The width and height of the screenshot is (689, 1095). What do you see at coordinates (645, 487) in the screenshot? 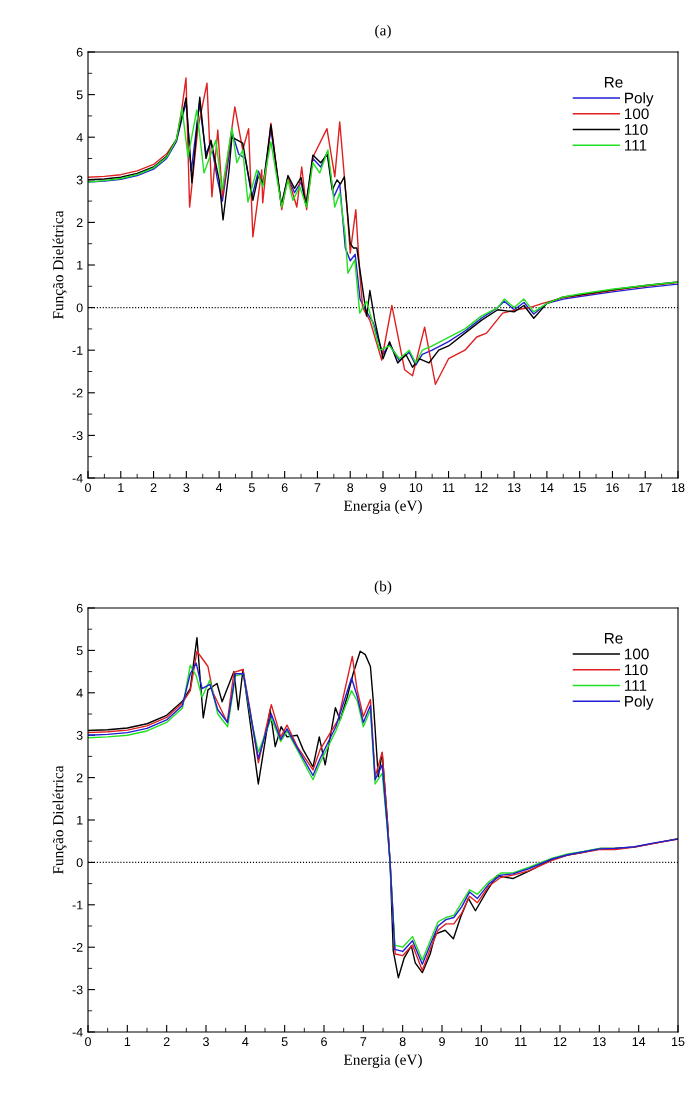
I see `x-tick-label: 17` at bounding box center [645, 487].